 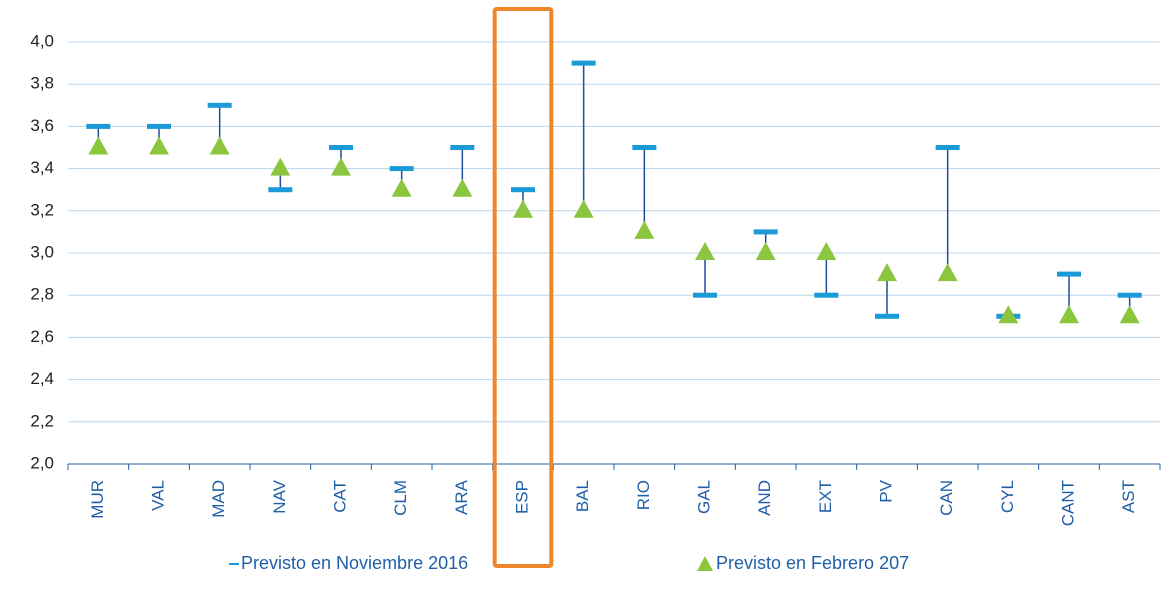 I want to click on y-tick-label: 4,0, so click(x=42, y=40).